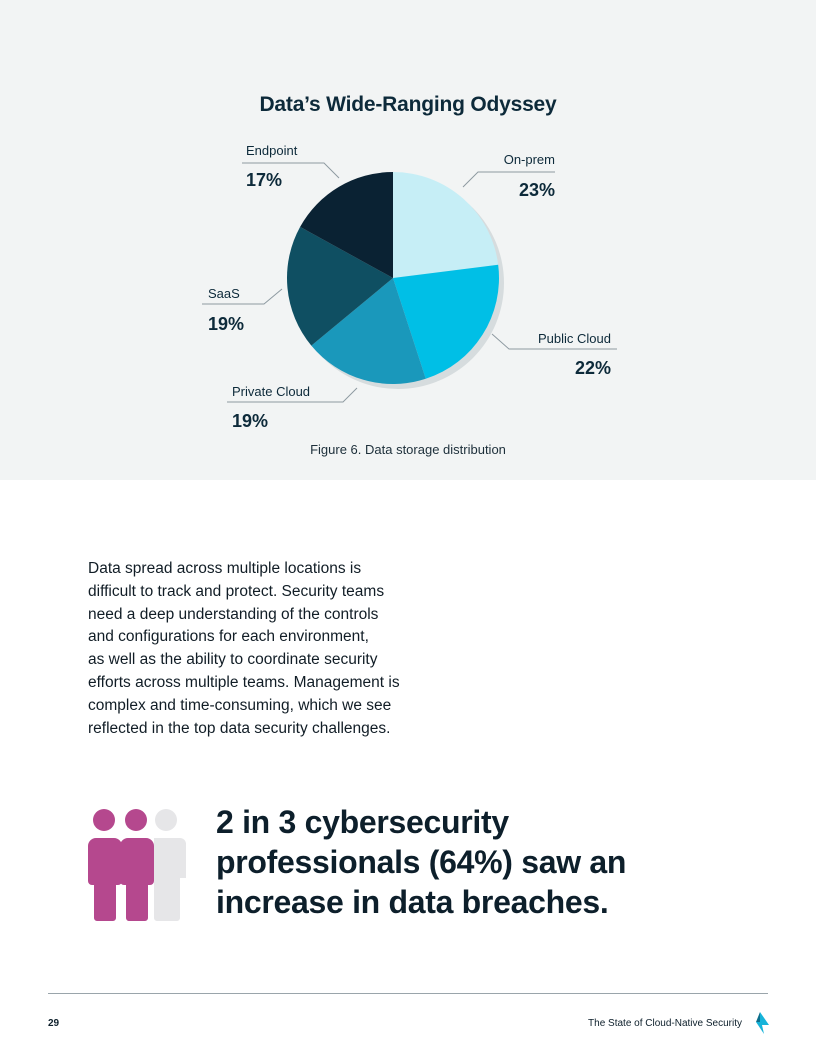 The width and height of the screenshot is (816, 1056). What do you see at coordinates (574, 338) in the screenshot?
I see `slice-label: Public Cloud` at bounding box center [574, 338].